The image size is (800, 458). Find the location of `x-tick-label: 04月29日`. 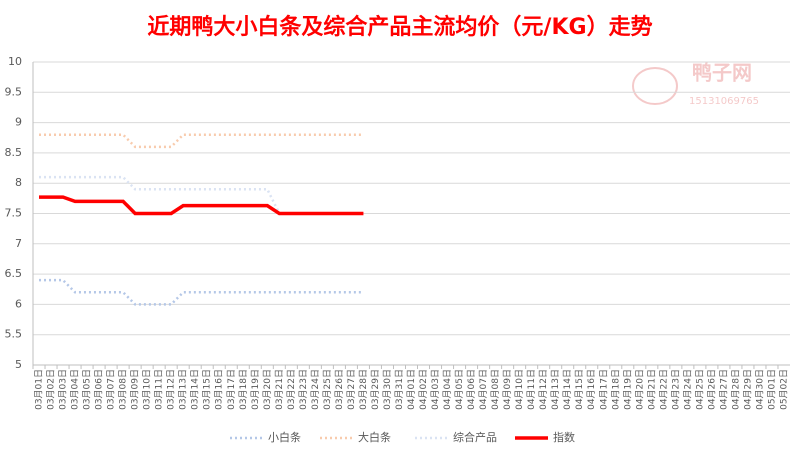

x-tick-label: 04月29日 is located at coordinates (747, 389).